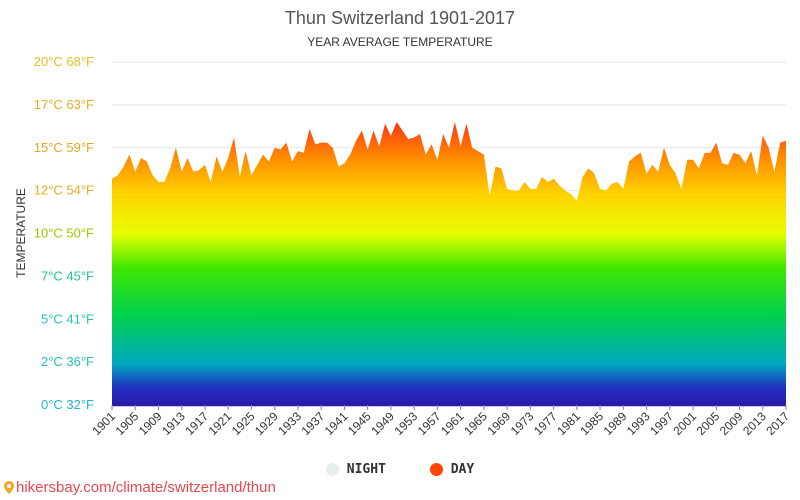 This screenshot has width=800, height=500. Describe the element at coordinates (405, 423) in the screenshot. I see `x-tick-label: 1953` at that location.